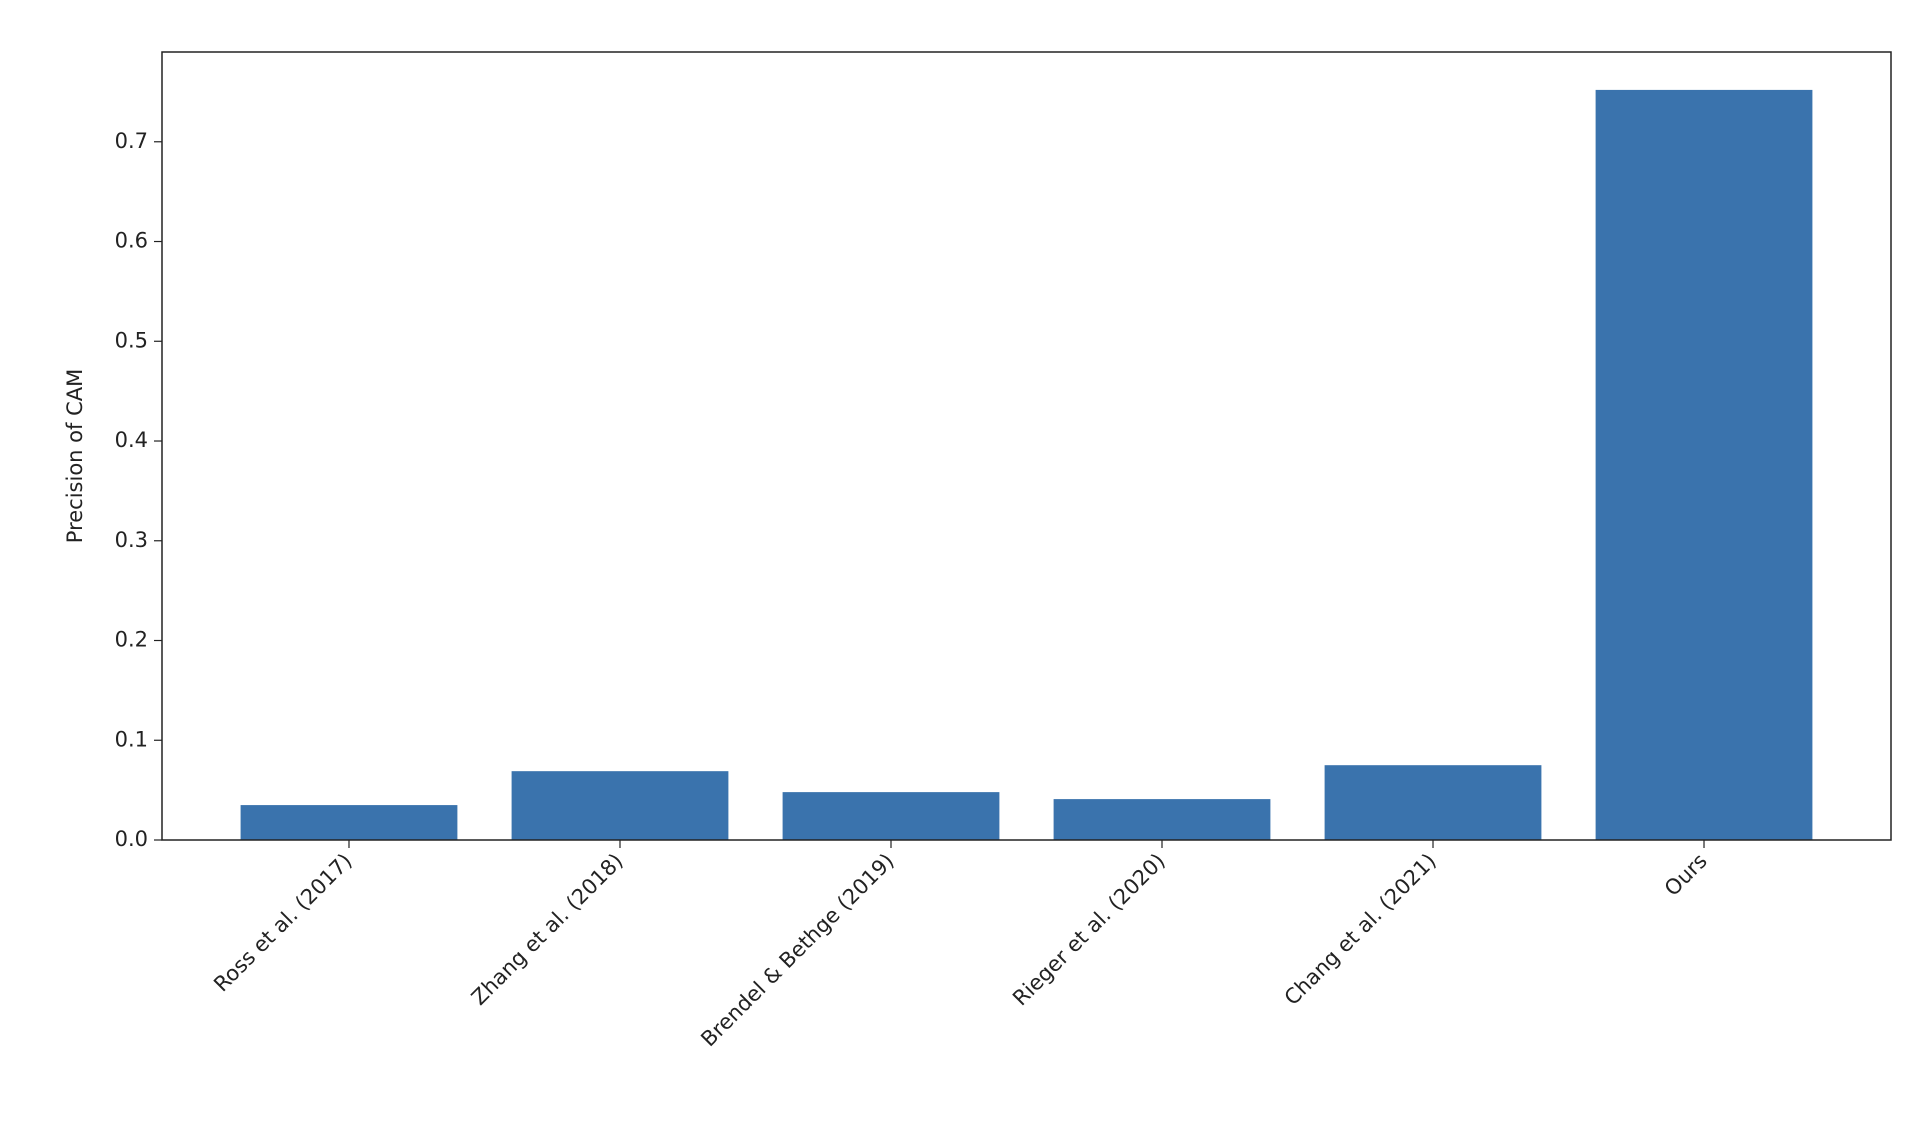  What do you see at coordinates (131, 440) in the screenshot?
I see `y-tick-label: 0.4` at bounding box center [131, 440].